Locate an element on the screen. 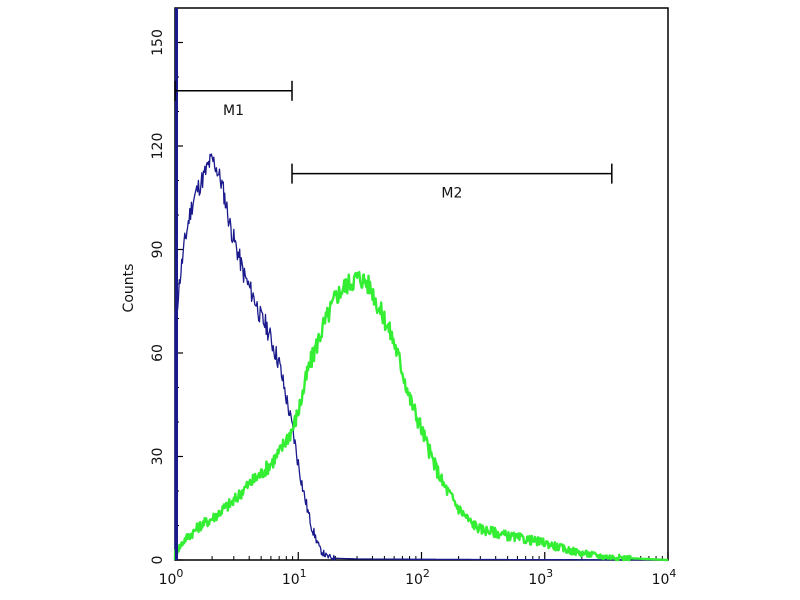 The width and height of the screenshot is (800, 600). region-markers: M1 M2 is located at coordinates (393, 141).